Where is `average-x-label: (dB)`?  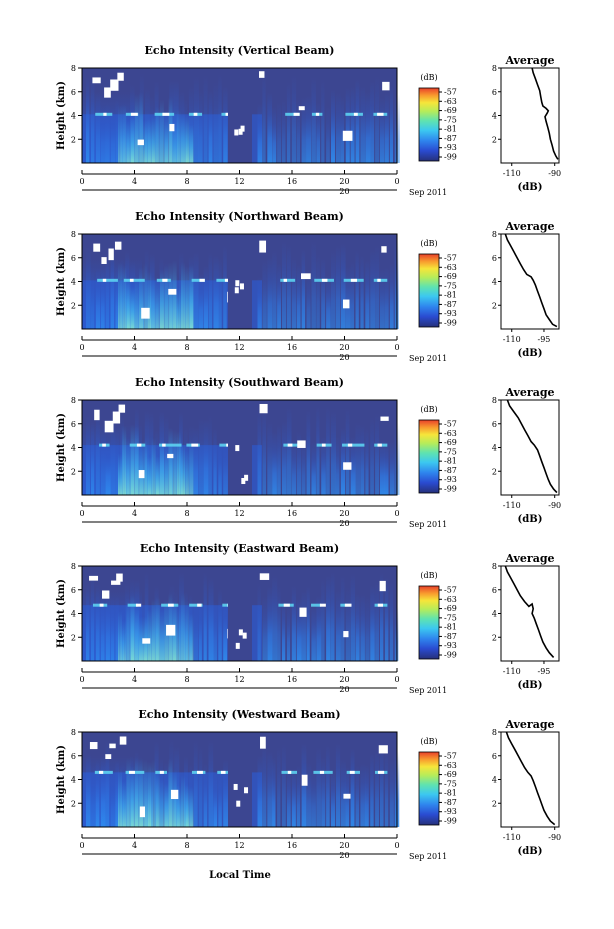
average-x-label: (dB) is located at coordinates (530, 519).